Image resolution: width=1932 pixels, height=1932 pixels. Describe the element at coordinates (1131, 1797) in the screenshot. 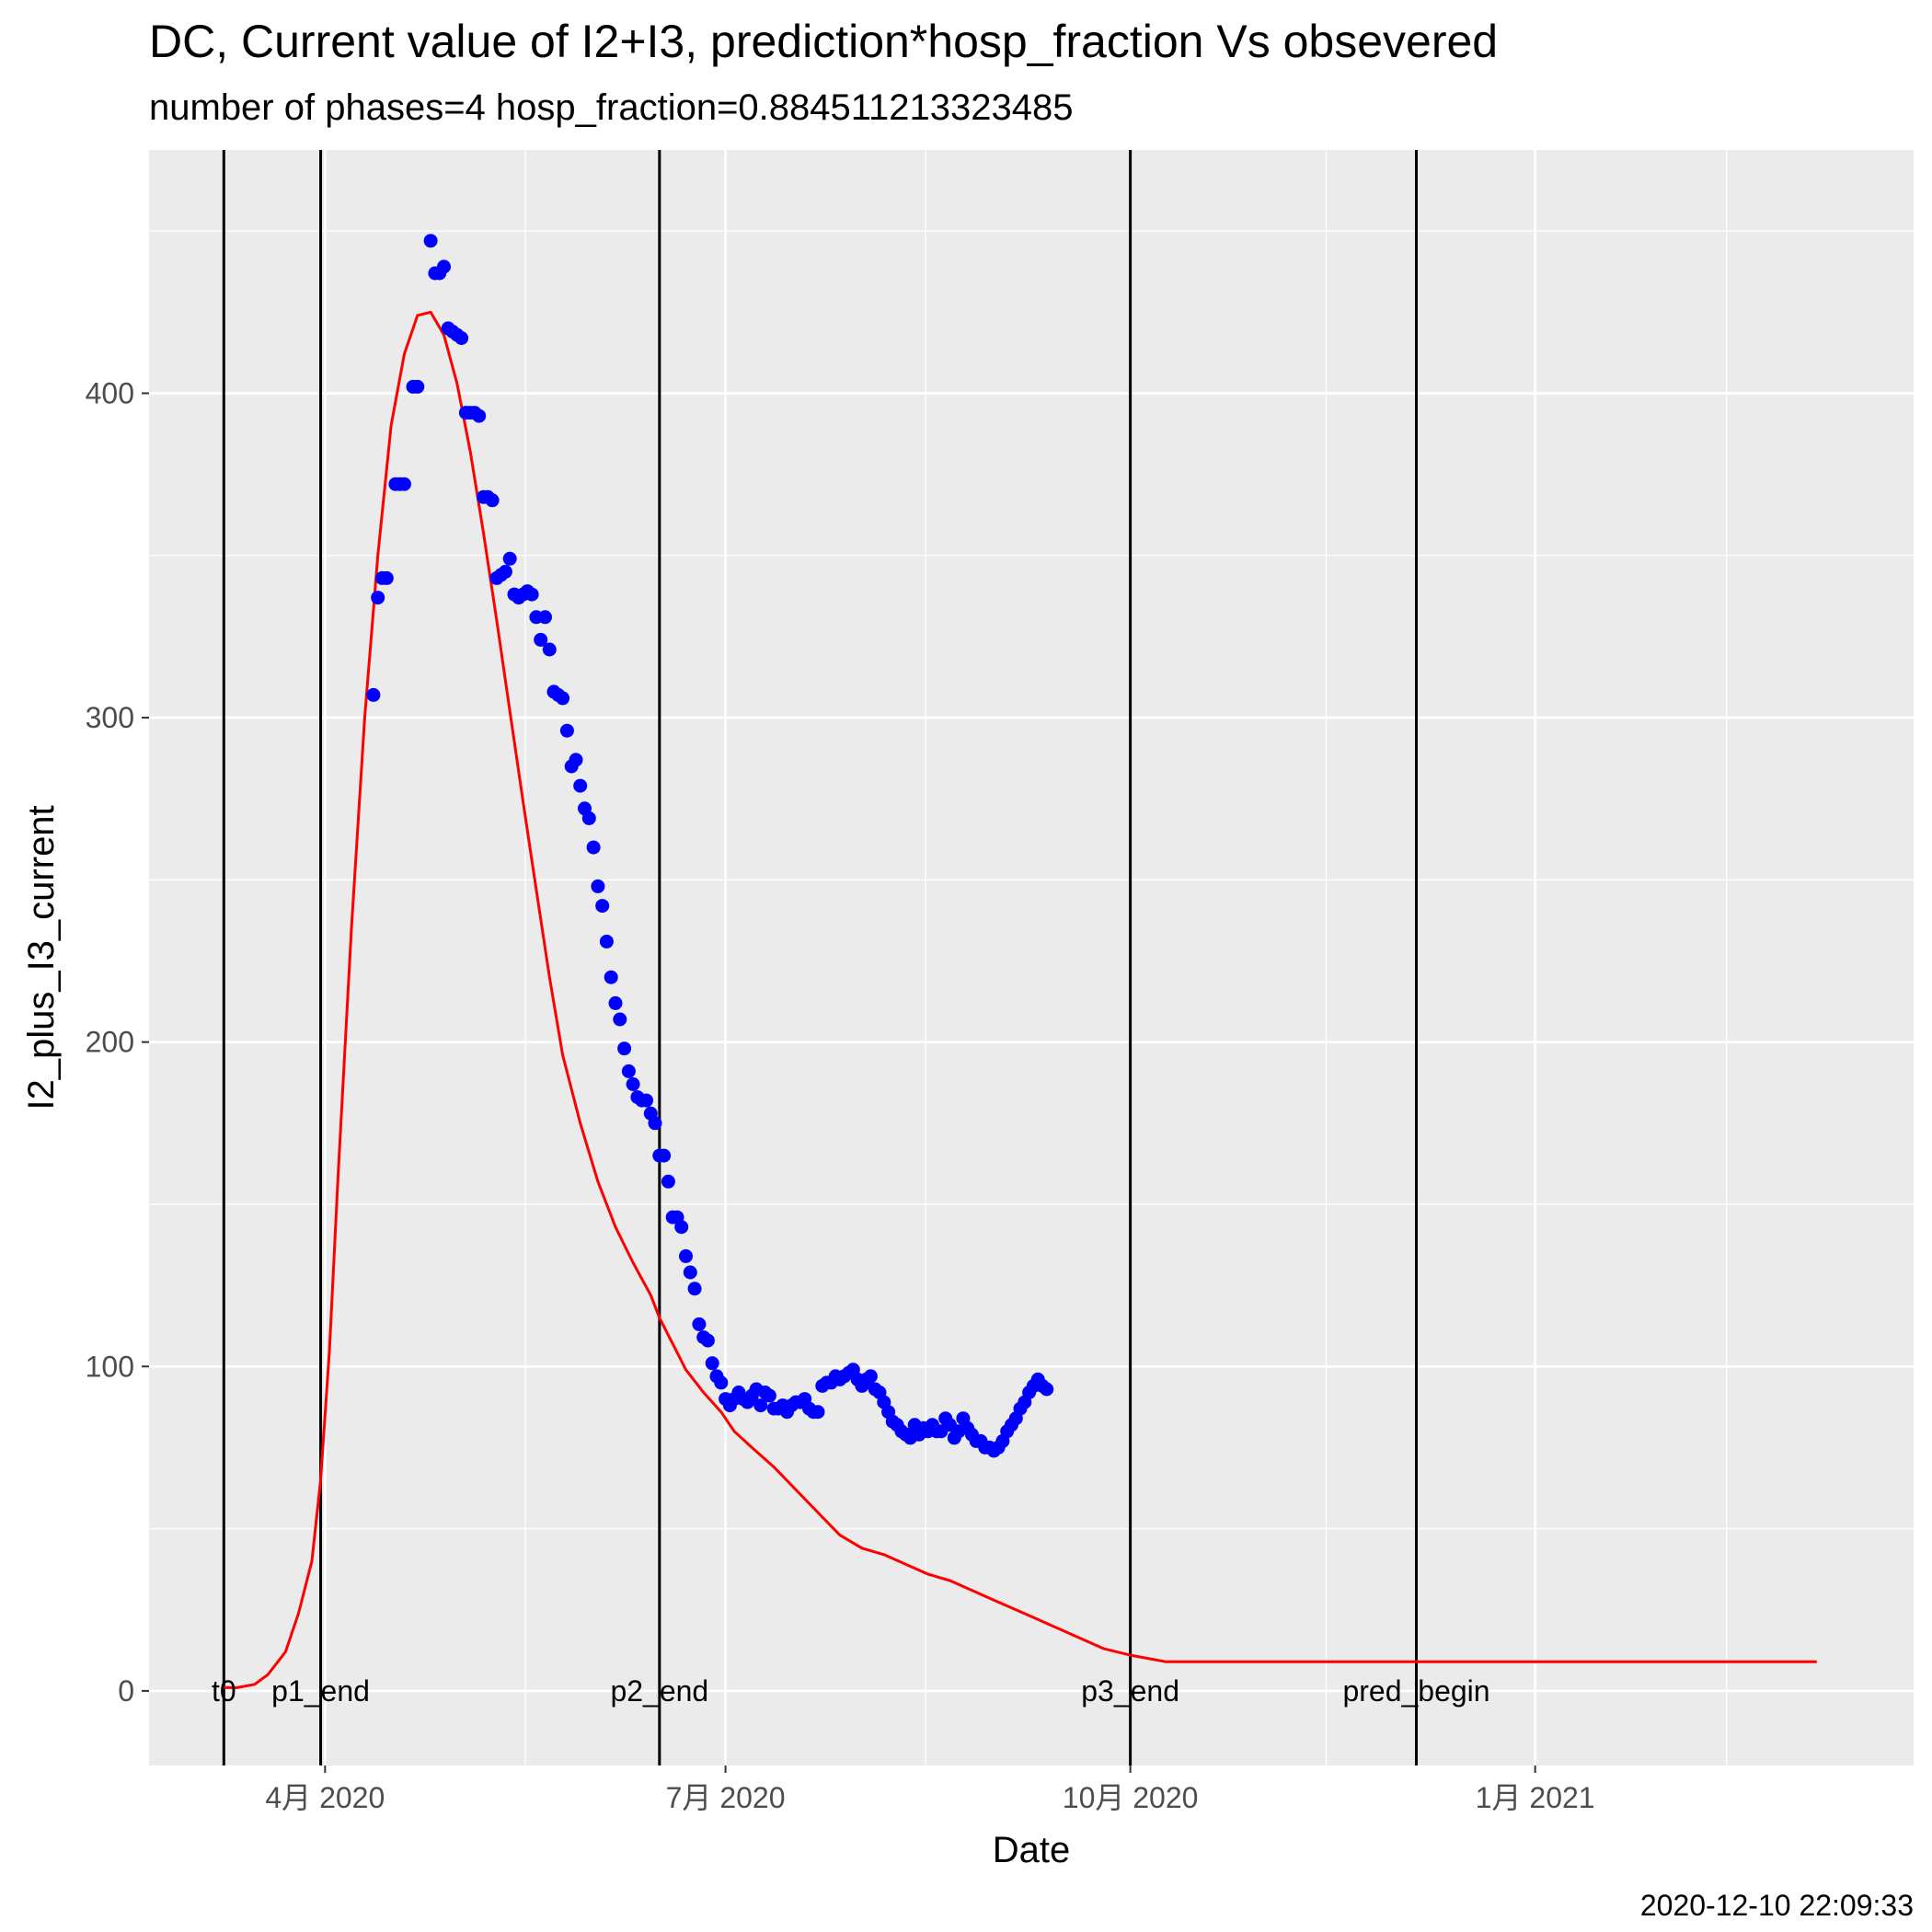

I see `x-tick-label: 10月 2020` at that location.